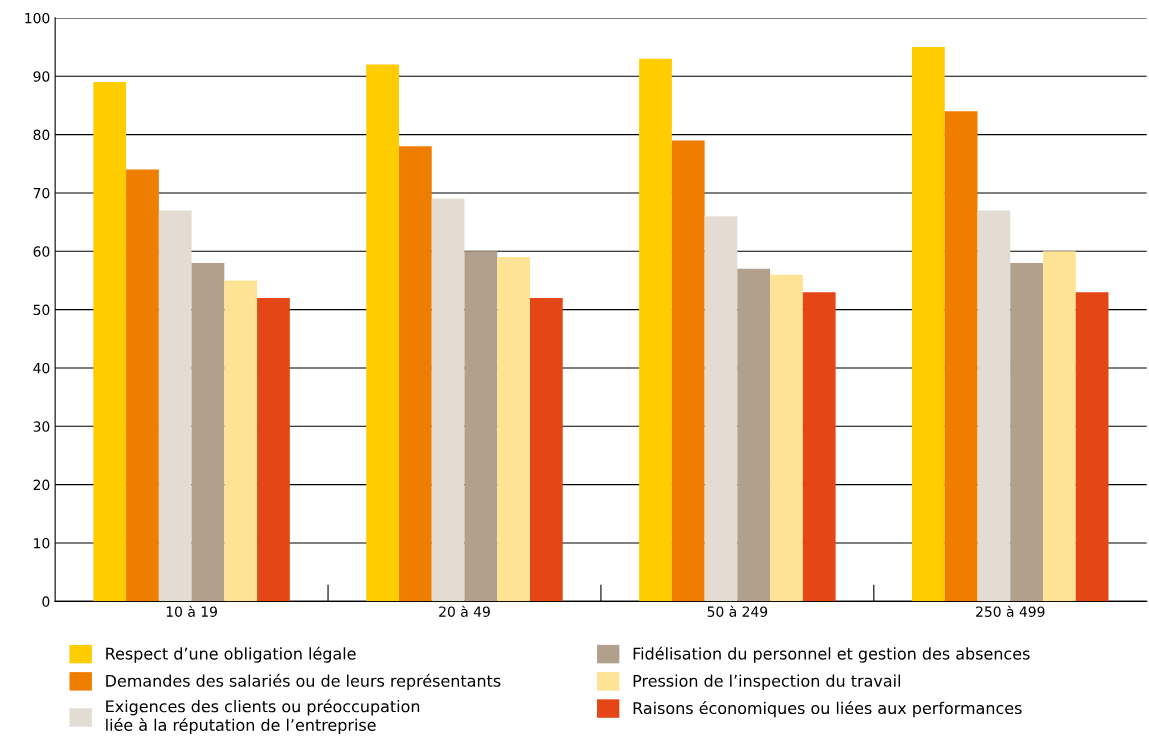 The height and width of the screenshot is (747, 1149). What do you see at coordinates (1010, 611) in the screenshot?
I see `x-tick-label: 250 à 499` at bounding box center [1010, 611].